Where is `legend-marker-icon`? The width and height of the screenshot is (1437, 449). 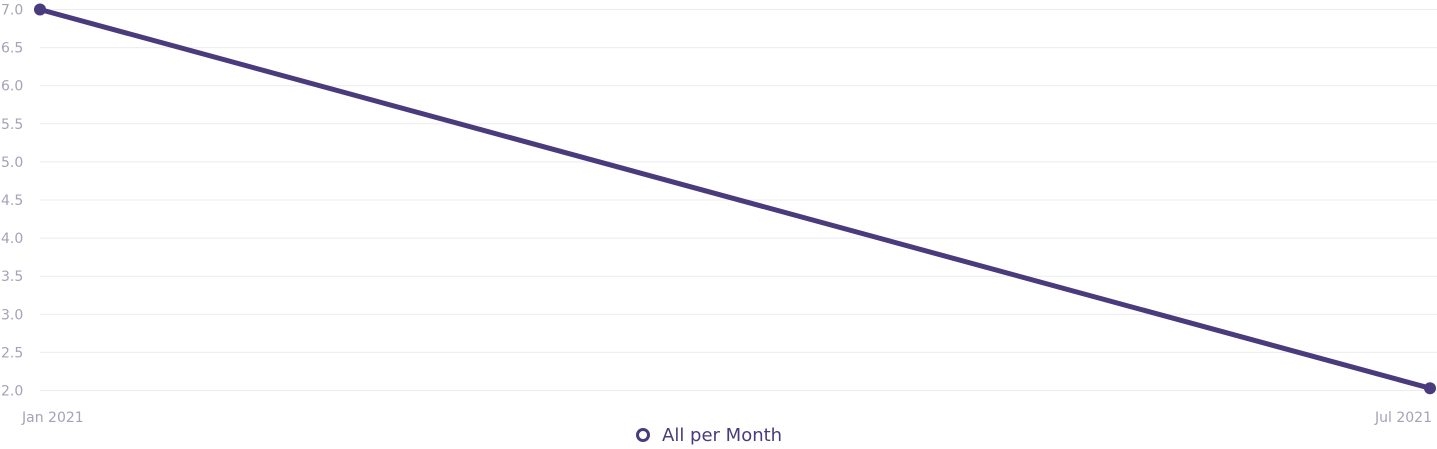
legend-marker-icon is located at coordinates (643, 435).